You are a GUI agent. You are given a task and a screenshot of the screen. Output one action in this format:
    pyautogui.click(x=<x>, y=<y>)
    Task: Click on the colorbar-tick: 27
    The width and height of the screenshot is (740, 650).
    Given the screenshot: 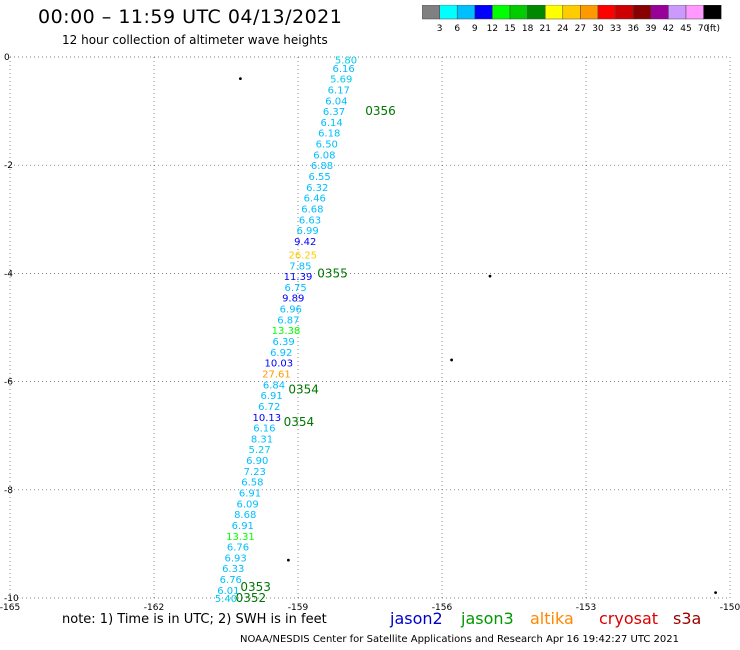 What is the action you would take?
    pyautogui.click(x=580, y=29)
    